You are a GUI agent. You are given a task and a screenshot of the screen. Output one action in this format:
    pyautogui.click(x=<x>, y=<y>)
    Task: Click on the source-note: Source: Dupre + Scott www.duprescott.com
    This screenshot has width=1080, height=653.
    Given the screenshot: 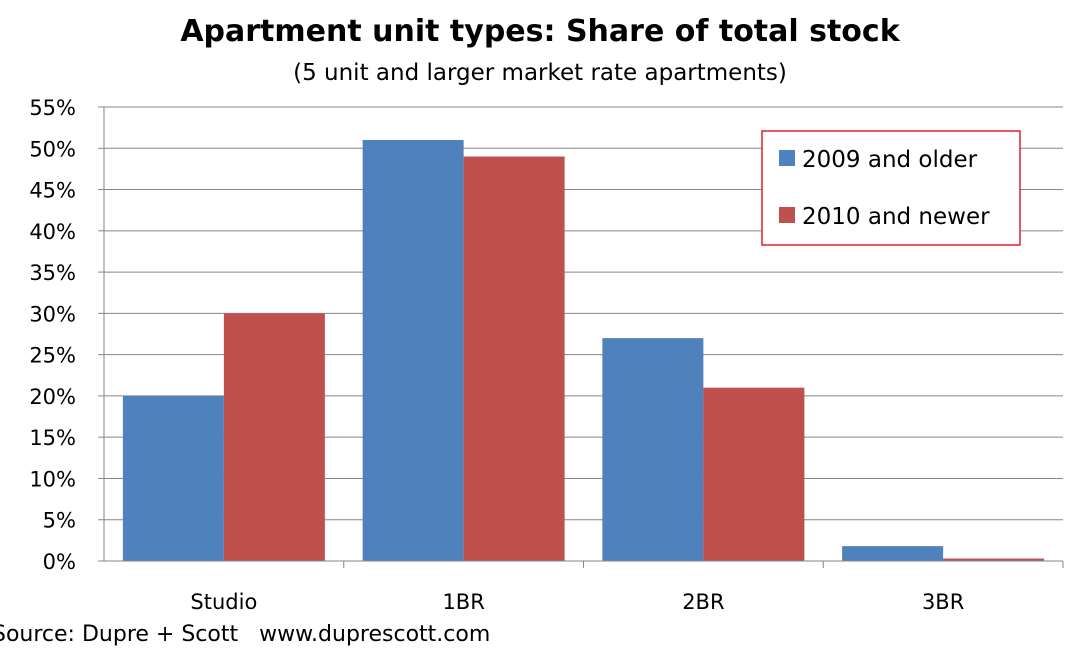 What is the action you would take?
    pyautogui.click(x=245, y=634)
    